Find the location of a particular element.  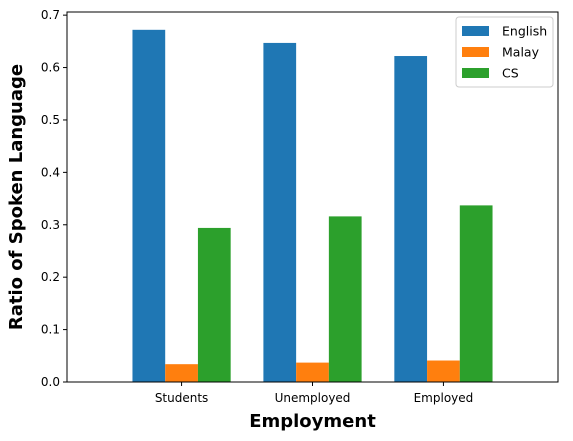

x-tick-label: Unemployed is located at coordinates (313, 398).